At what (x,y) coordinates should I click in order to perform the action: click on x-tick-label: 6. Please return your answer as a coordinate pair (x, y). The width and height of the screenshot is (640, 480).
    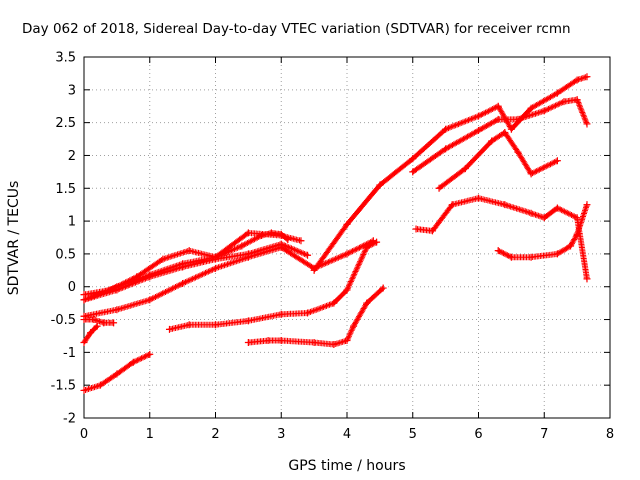
    Looking at the image, I should click on (478, 434).